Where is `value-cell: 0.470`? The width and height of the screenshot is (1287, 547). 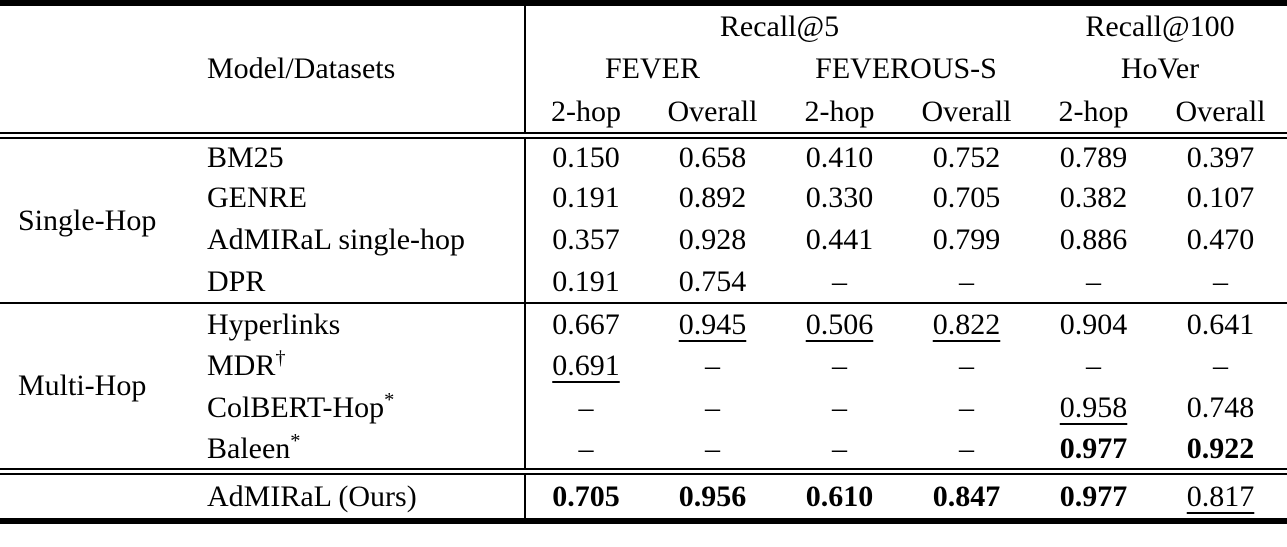 value-cell: 0.470 is located at coordinates (1220, 240).